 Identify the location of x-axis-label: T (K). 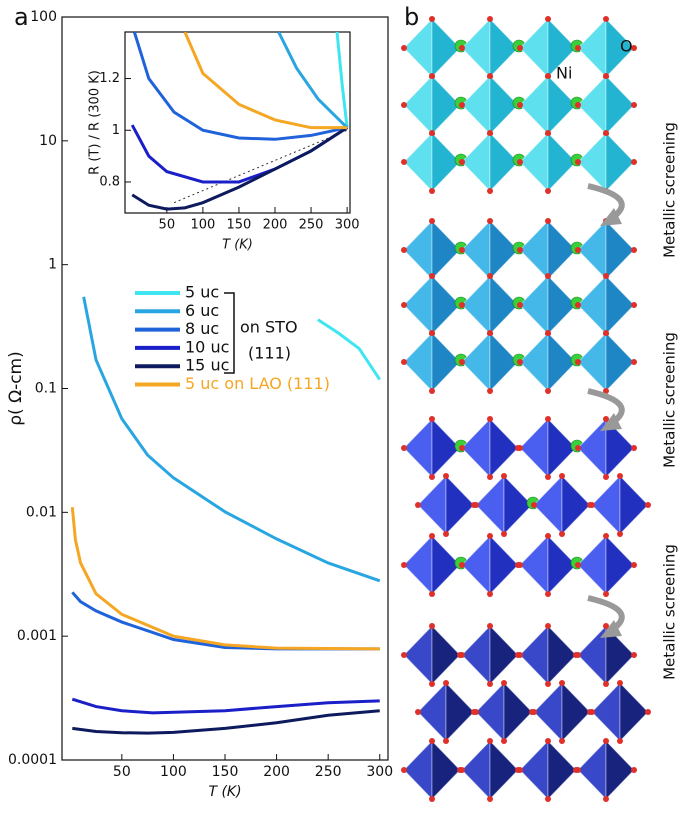
(237, 245).